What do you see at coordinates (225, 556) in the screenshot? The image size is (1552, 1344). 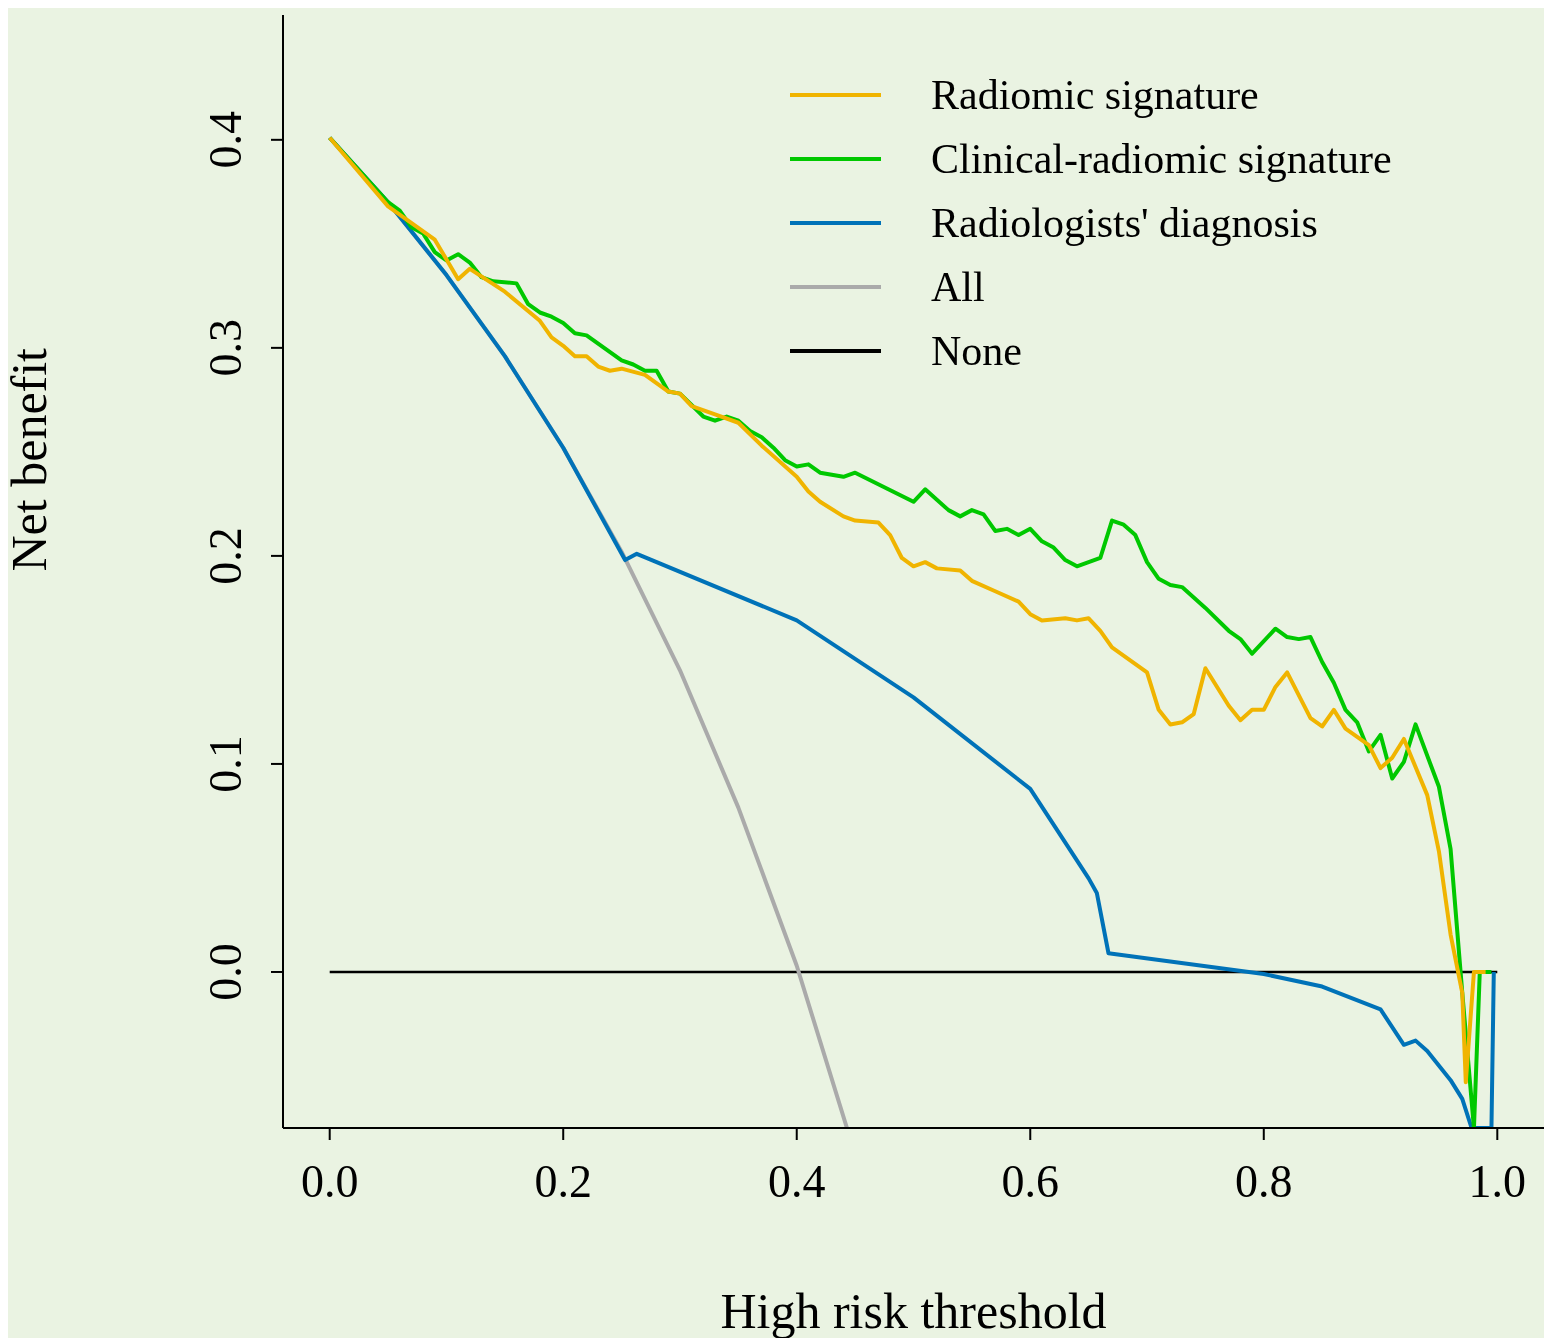 I see `y-tick-label: 0.2` at bounding box center [225, 556].